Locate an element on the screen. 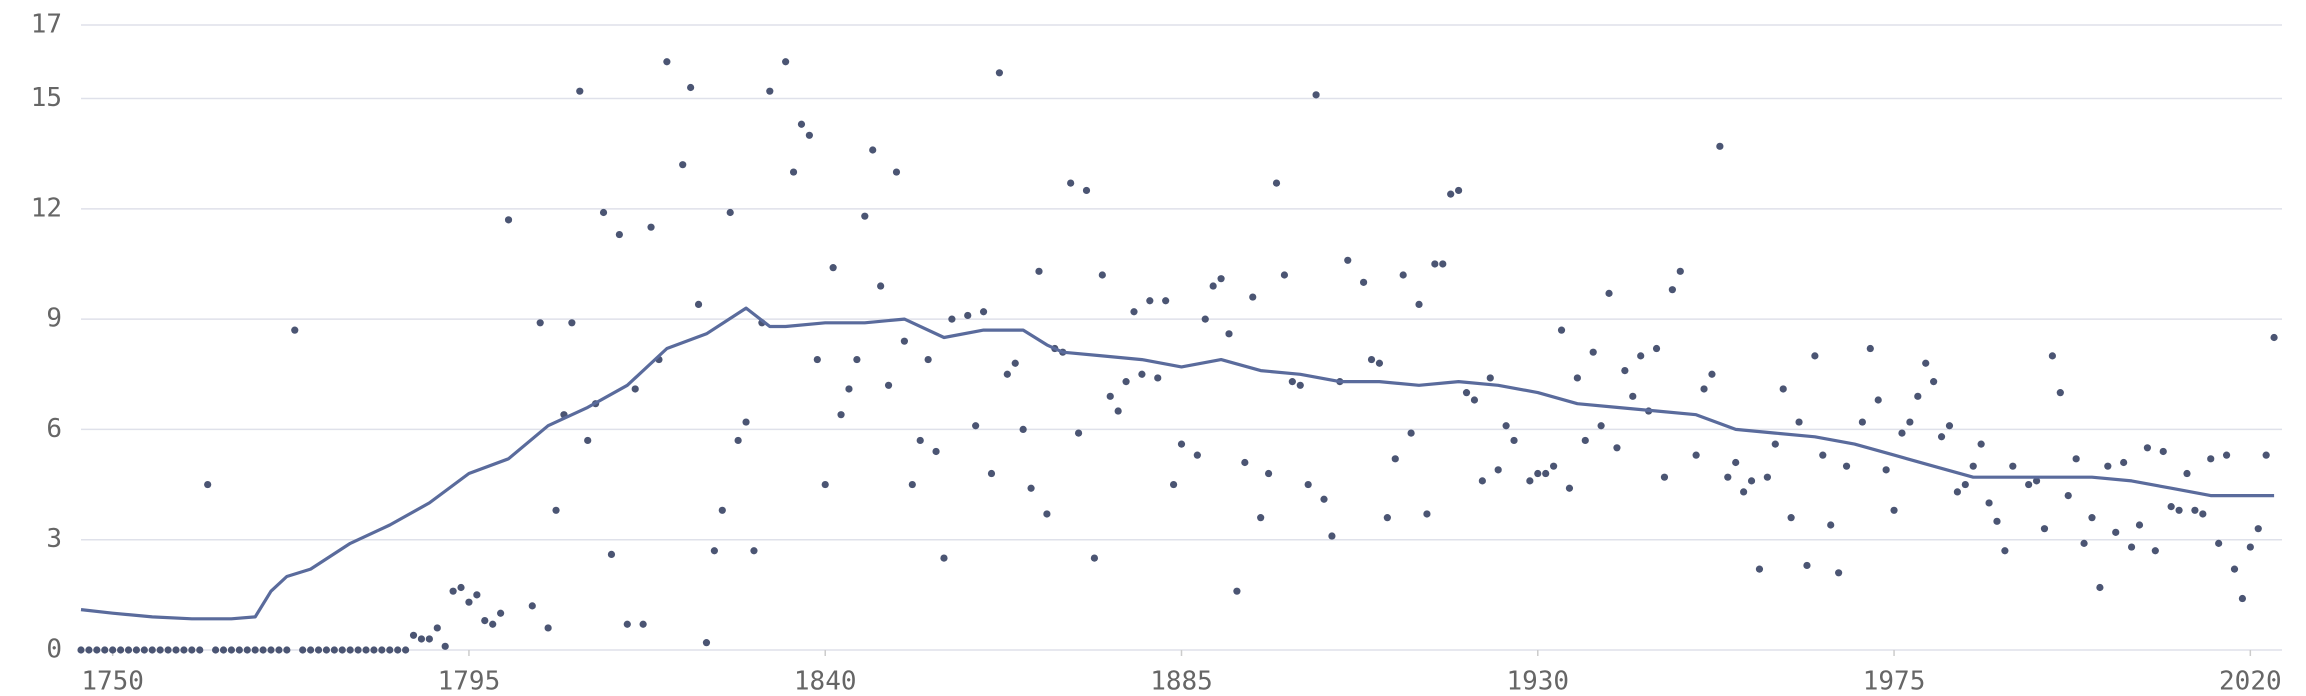  x-tick-label: 1840 is located at coordinates (825, 681).